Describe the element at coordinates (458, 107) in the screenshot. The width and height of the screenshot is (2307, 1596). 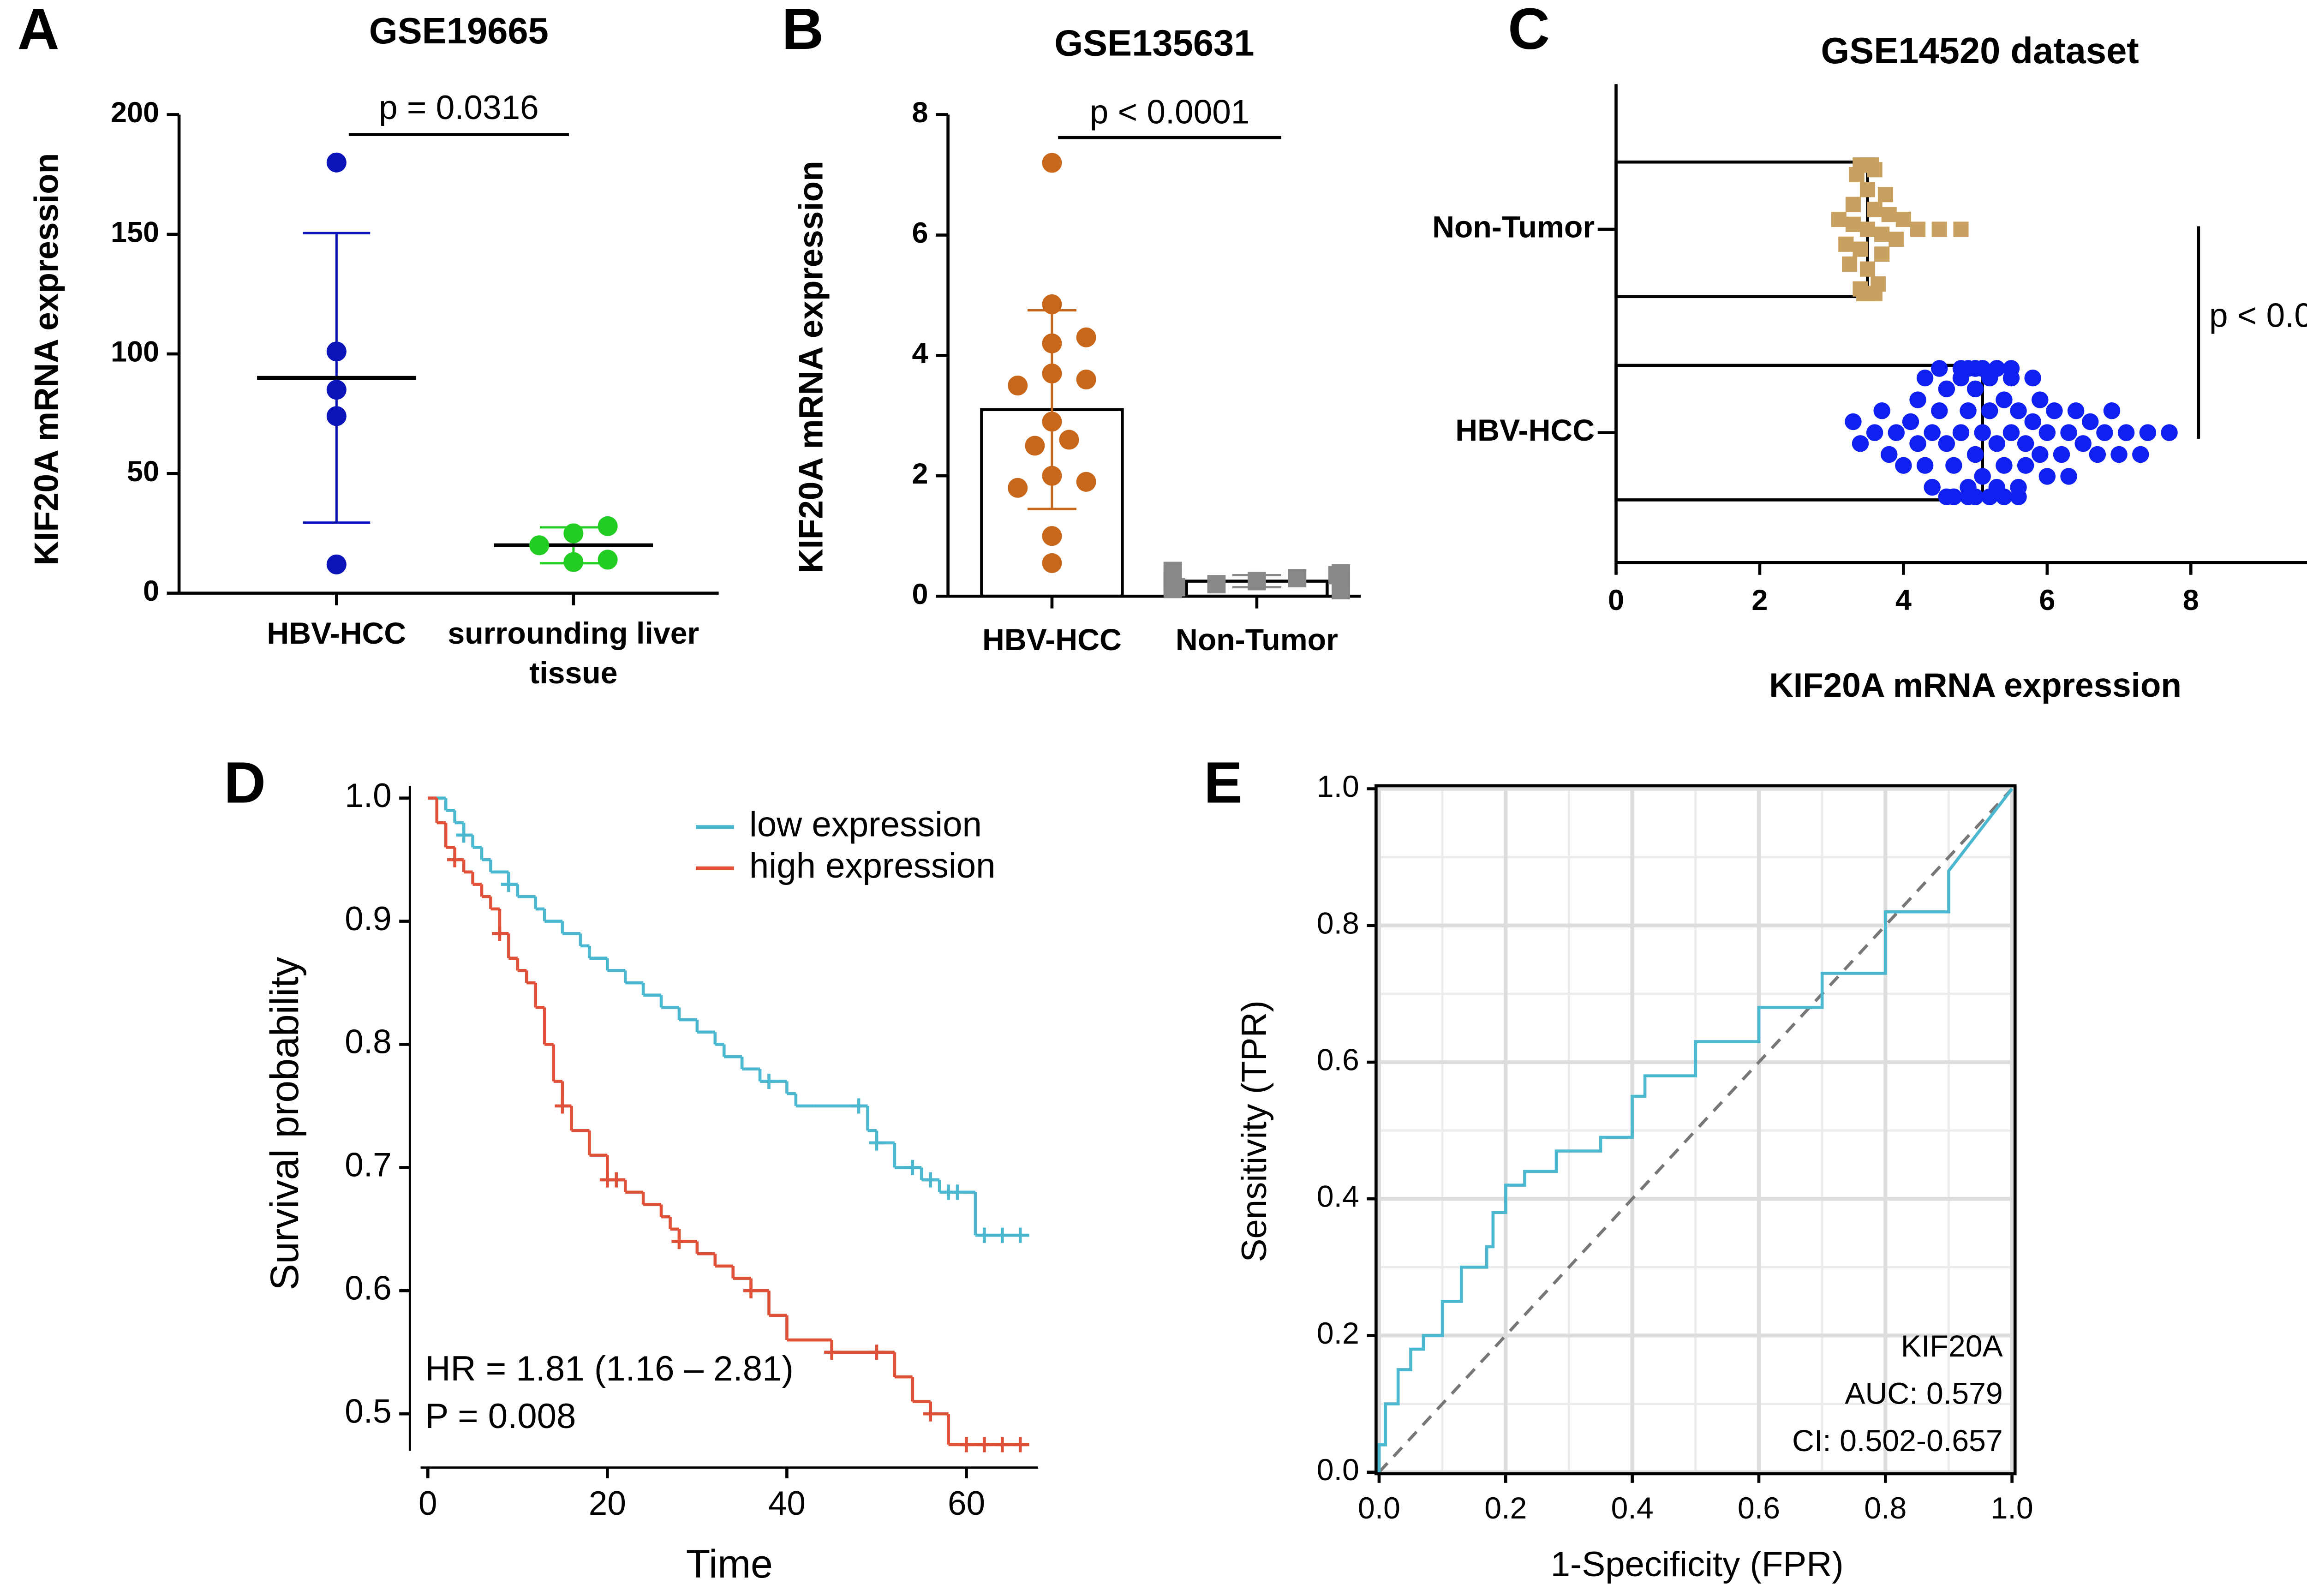
I see `annotation: p = 0.0316` at that location.